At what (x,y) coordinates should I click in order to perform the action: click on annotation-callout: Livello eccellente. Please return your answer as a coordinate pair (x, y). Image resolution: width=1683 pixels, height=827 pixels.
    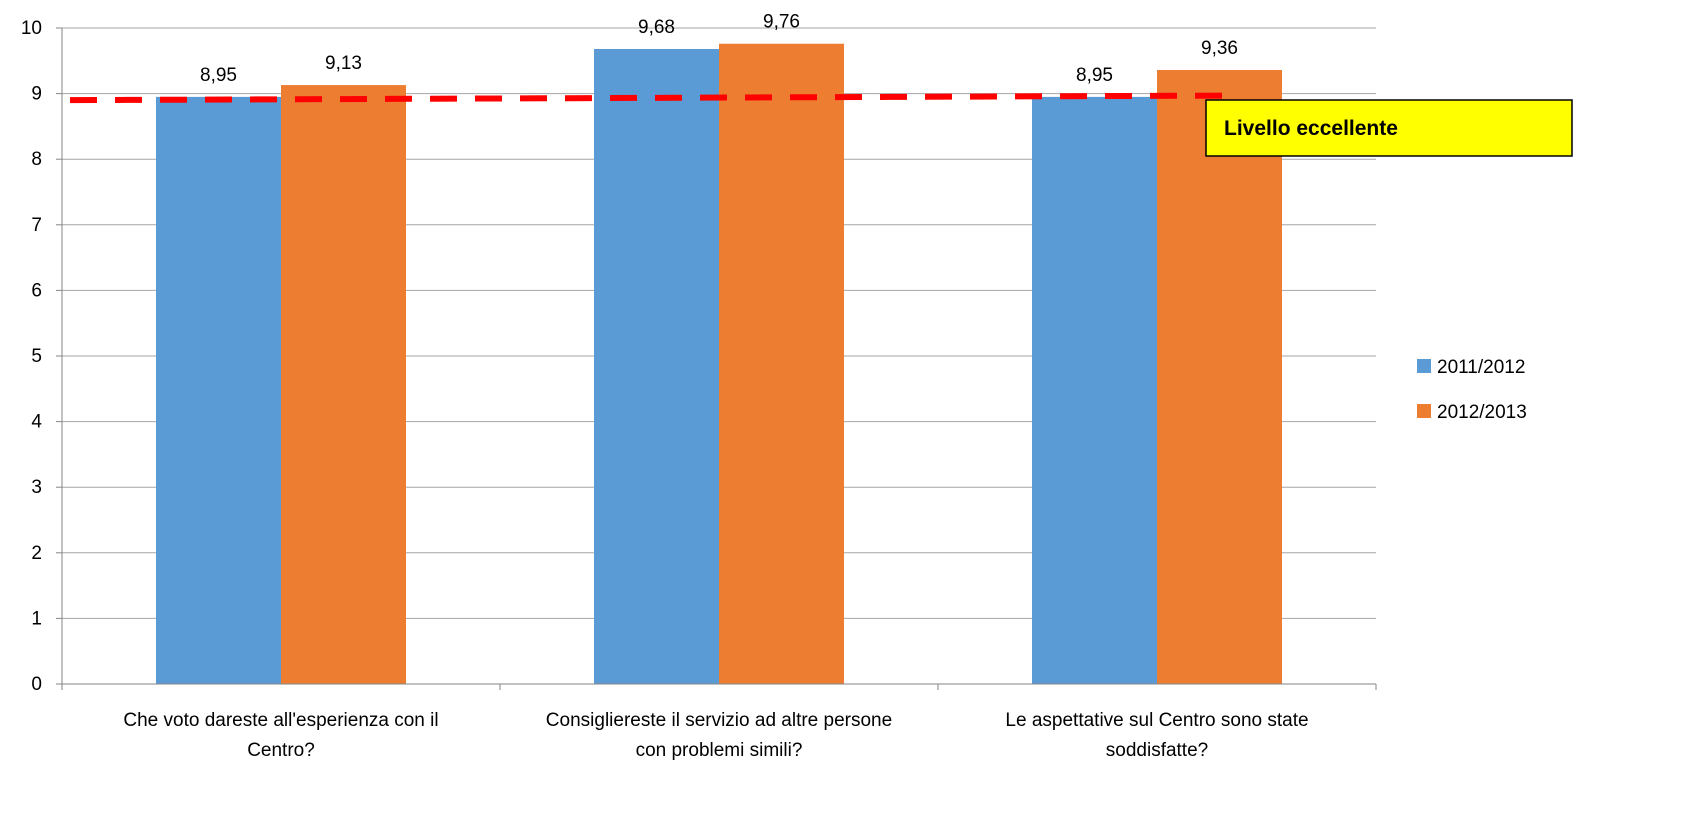
    Looking at the image, I should click on (1389, 128).